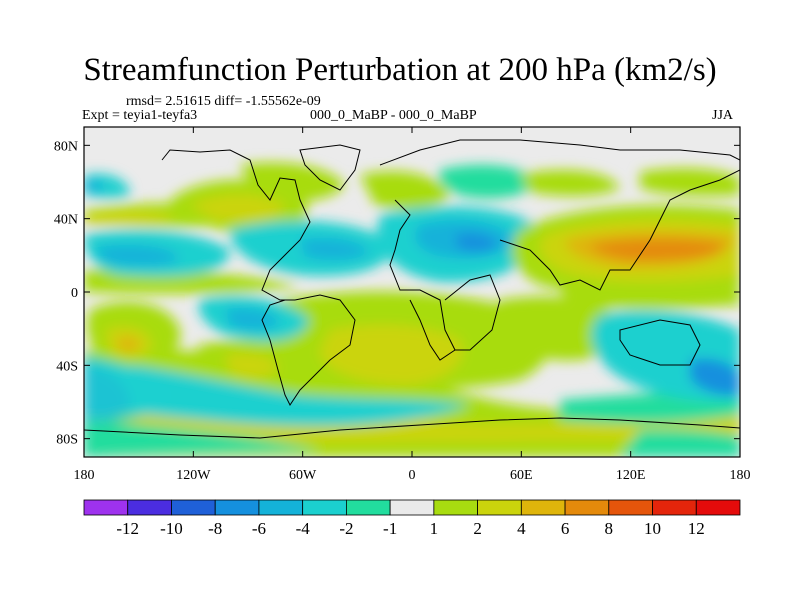 This screenshot has width=800, height=600. What do you see at coordinates (252, 319) in the screenshot?
I see `field-tep-blue` at bounding box center [252, 319].